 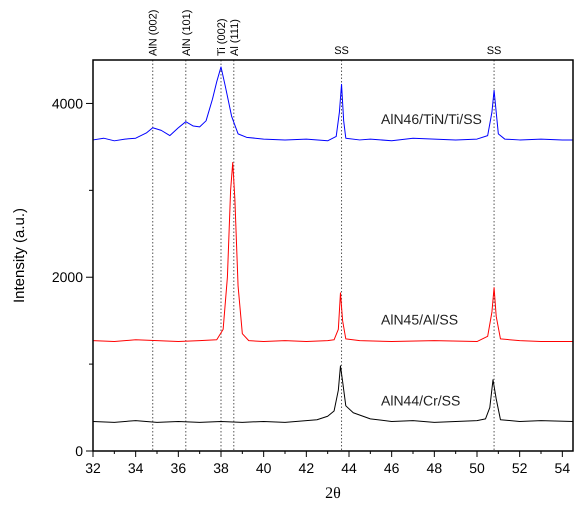 What do you see at coordinates (136, 468) in the screenshot?
I see `x-tick-label: 34` at bounding box center [136, 468].